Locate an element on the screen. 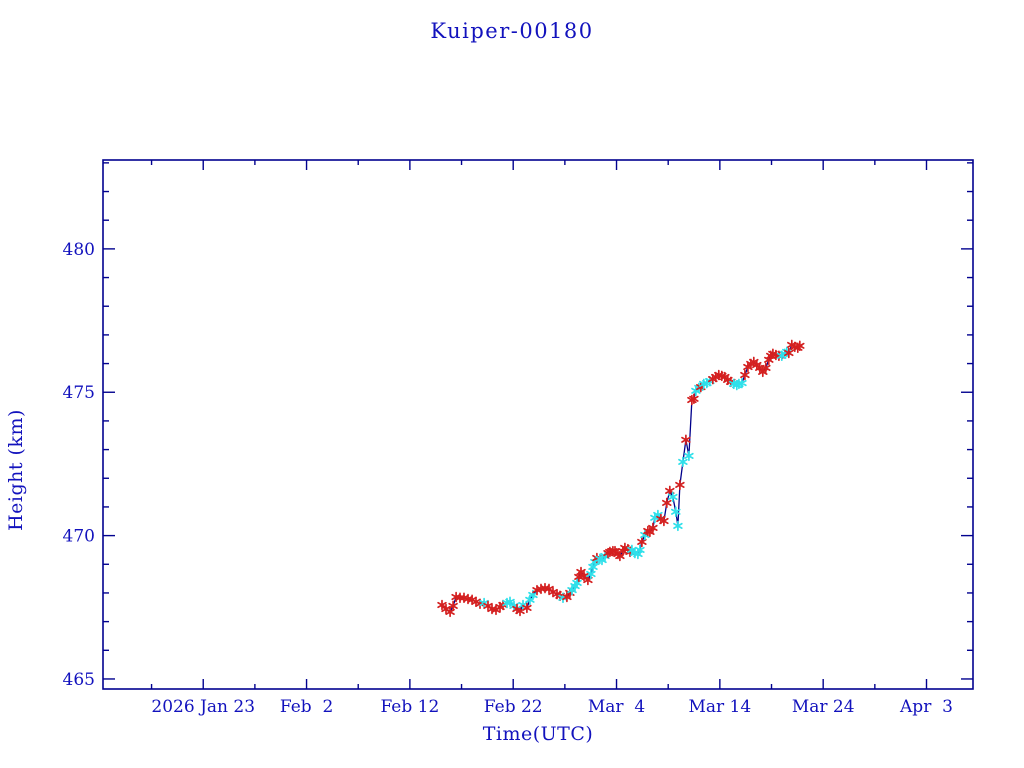 The width and height of the screenshot is (1024, 768). x-tick-label: Mar 24 is located at coordinates (823, 707).